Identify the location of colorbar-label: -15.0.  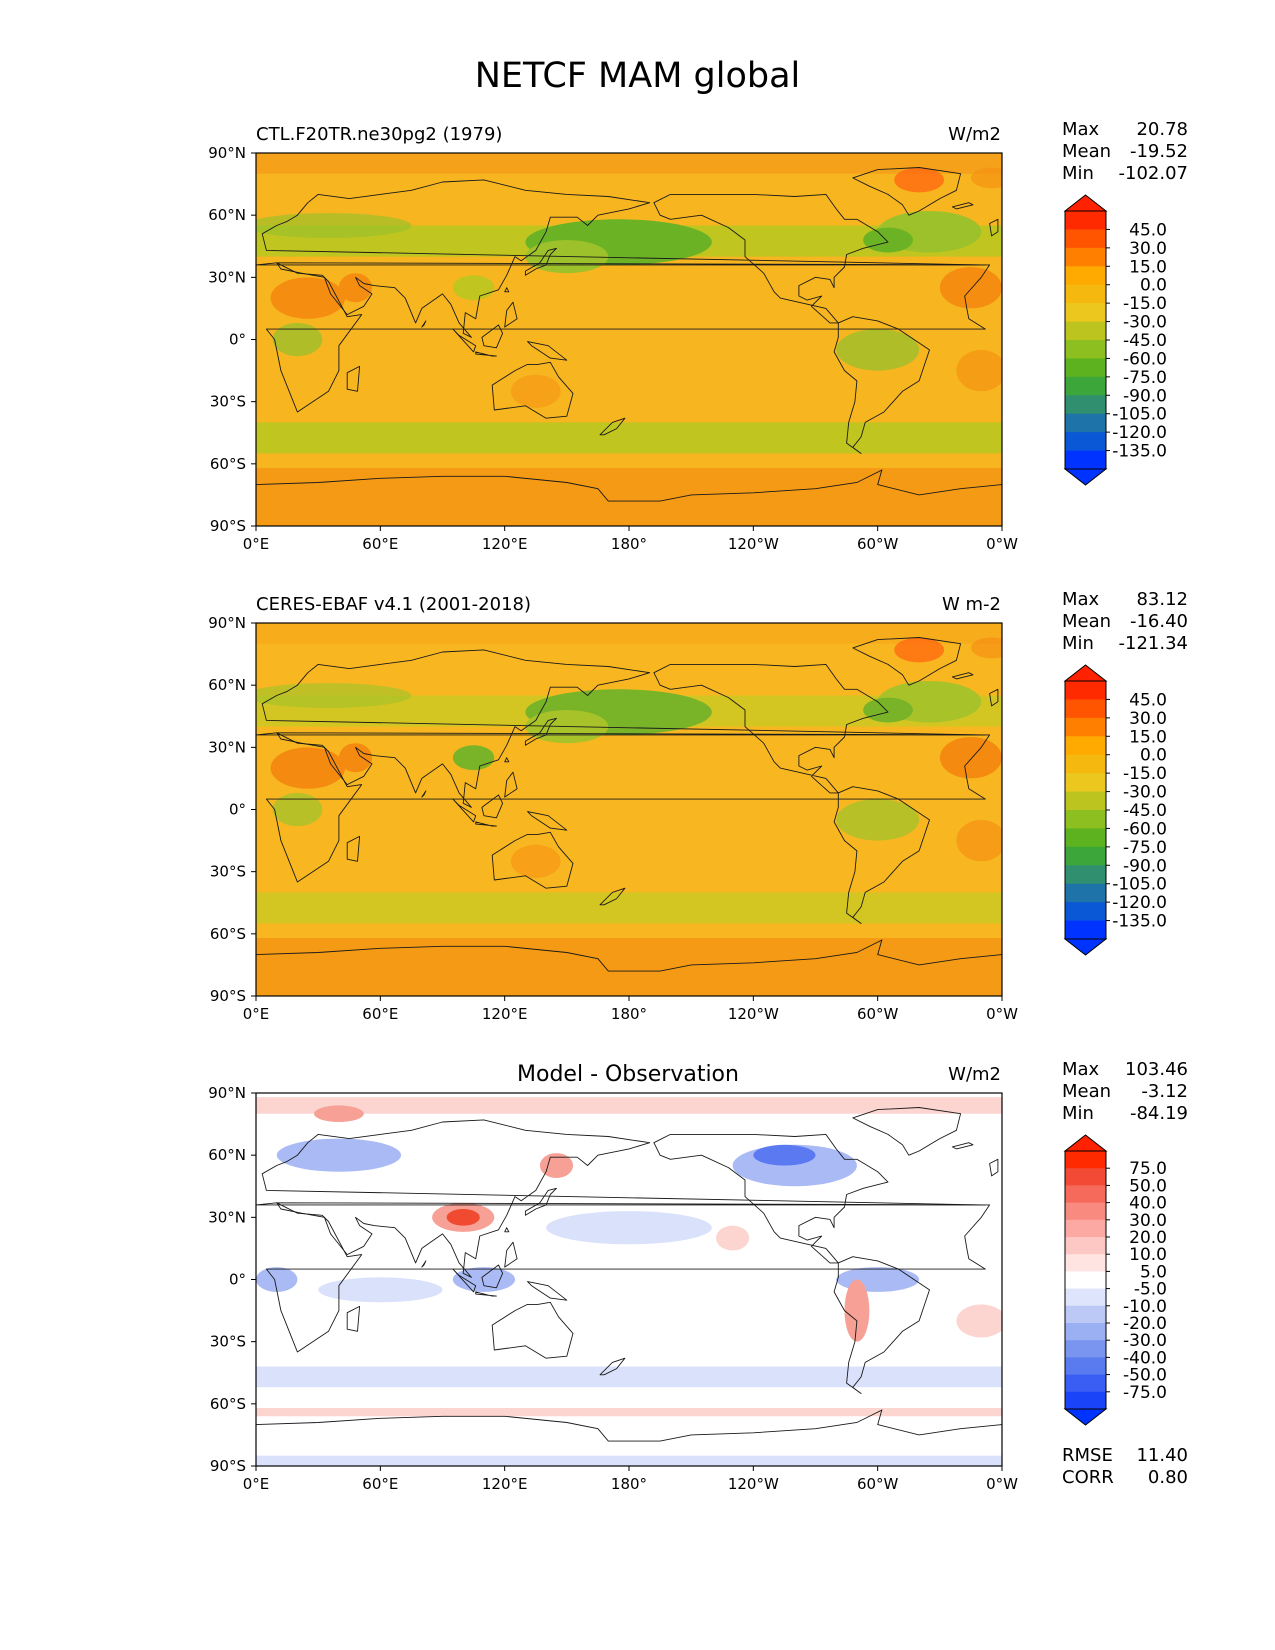
(1145, 304).